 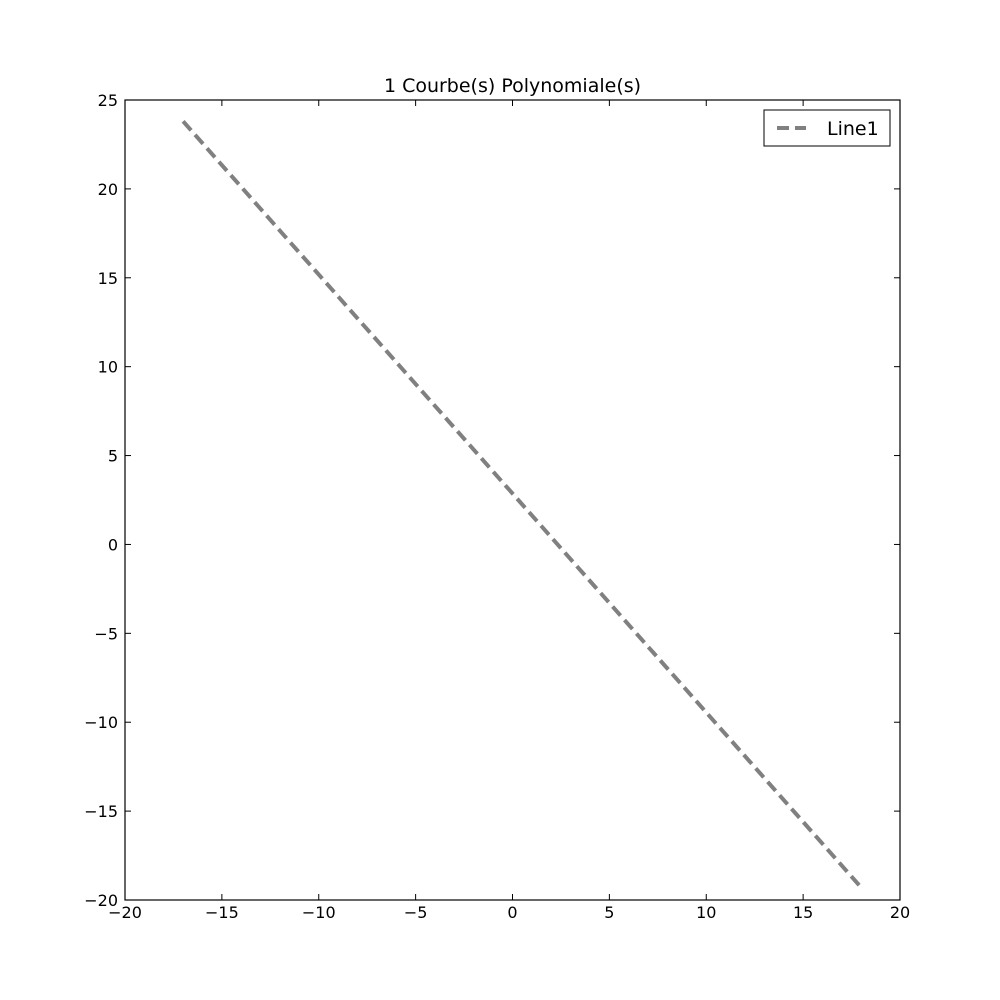 I want to click on chart-title: 1 Courbe(s) Polynomiale(s), so click(x=512, y=86).